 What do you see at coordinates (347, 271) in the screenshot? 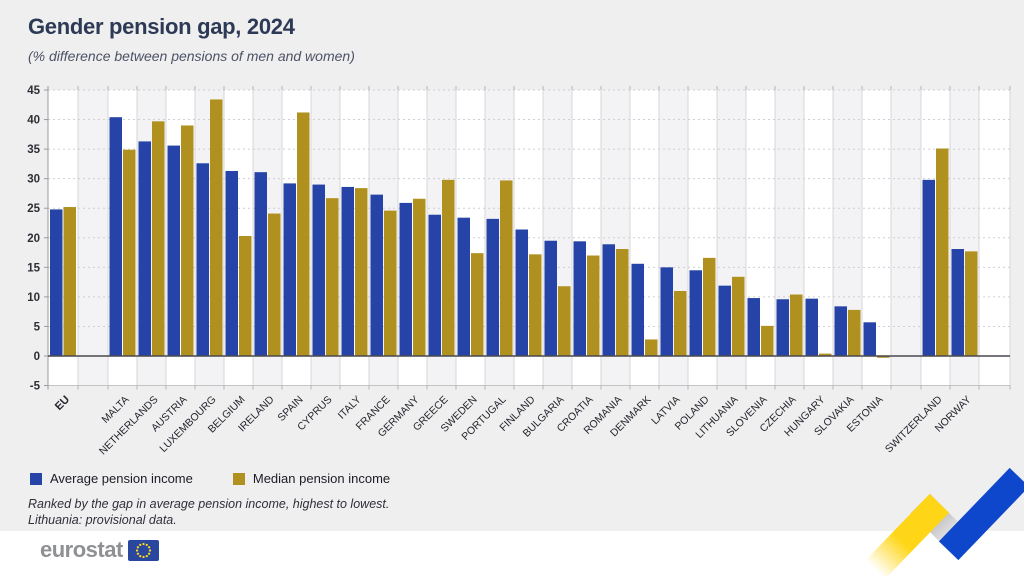
I see `bar-average-ITALY` at bounding box center [347, 271].